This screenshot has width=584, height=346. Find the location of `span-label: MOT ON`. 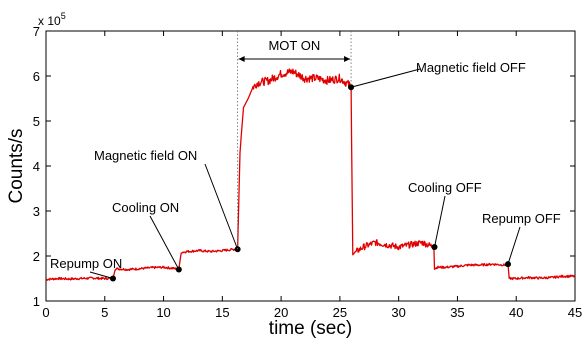

span-label: MOT ON is located at coordinates (294, 45).